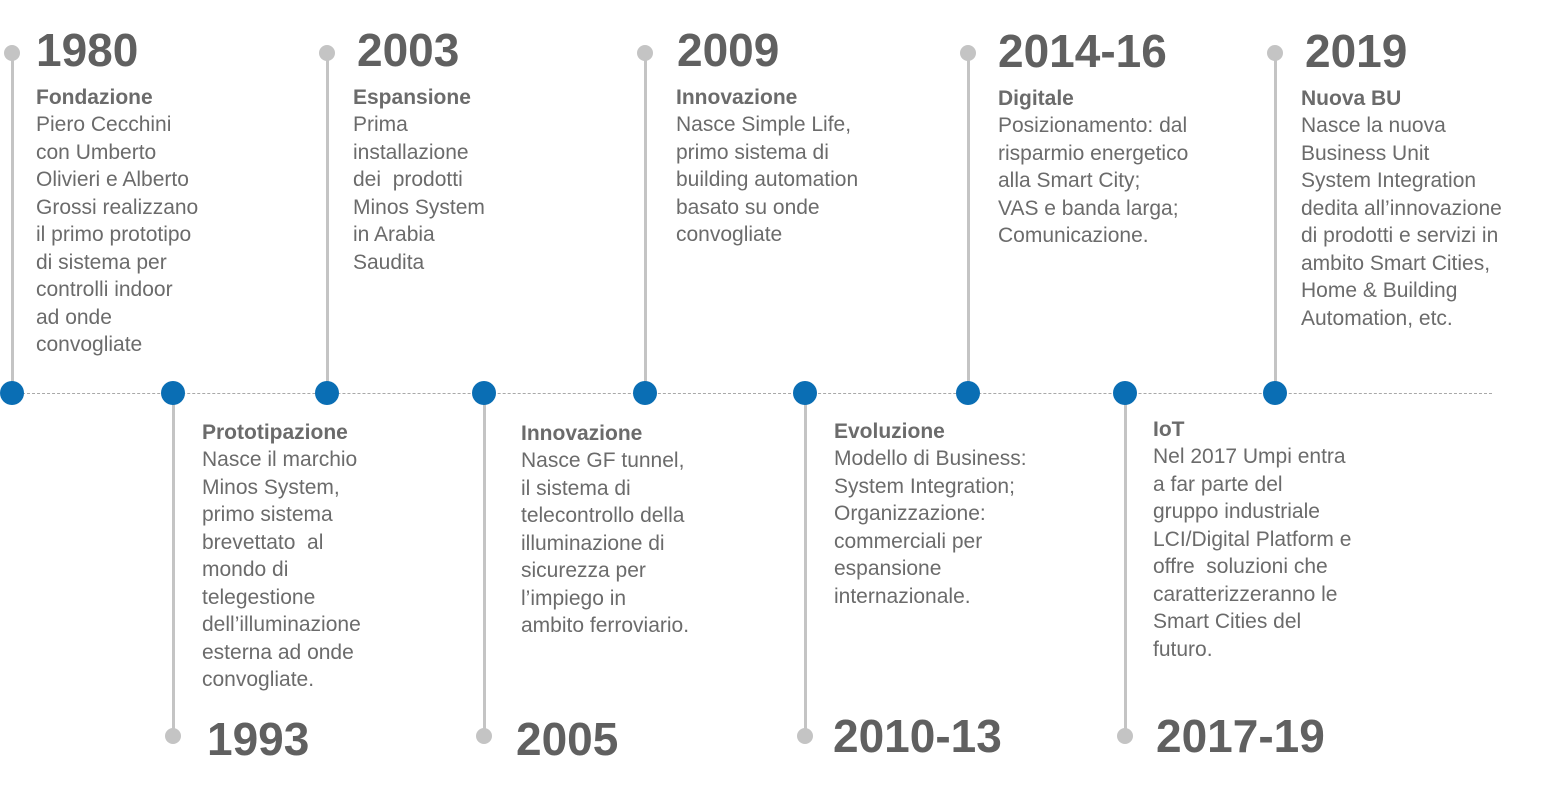 The height and width of the screenshot is (797, 1547). I want to click on event-year: 2017-19, so click(1240, 736).